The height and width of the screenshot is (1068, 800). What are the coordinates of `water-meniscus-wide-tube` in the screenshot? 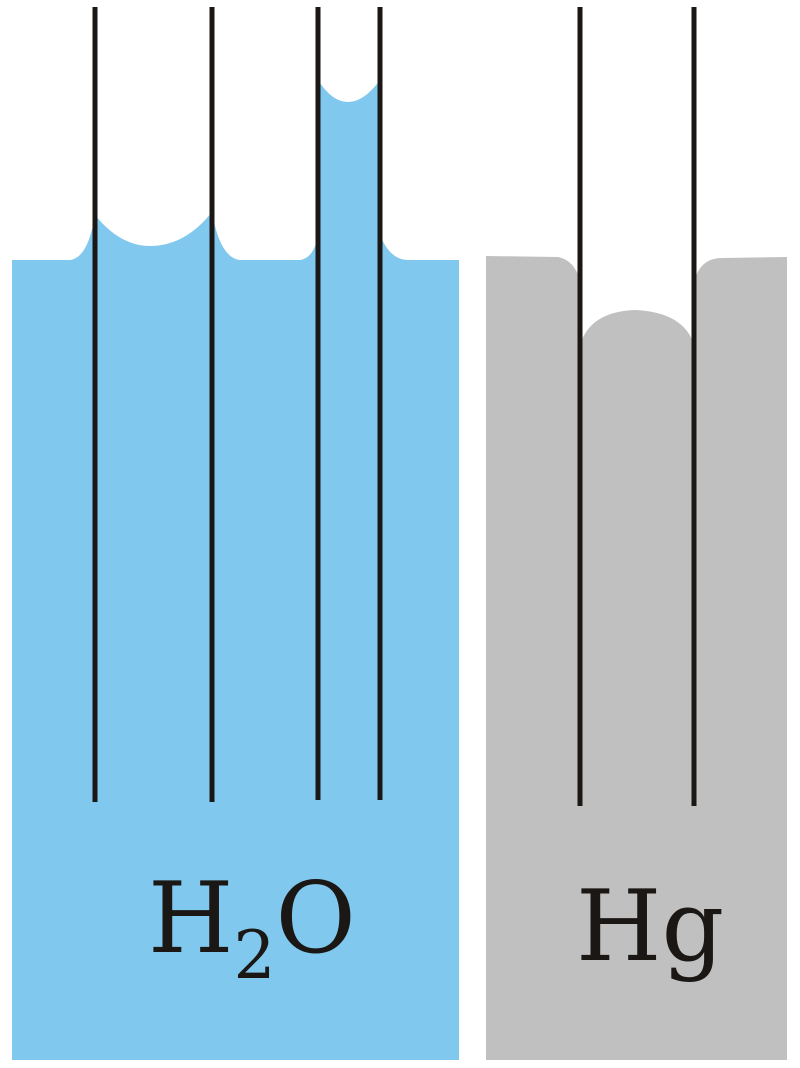 It's located at (153, 507).